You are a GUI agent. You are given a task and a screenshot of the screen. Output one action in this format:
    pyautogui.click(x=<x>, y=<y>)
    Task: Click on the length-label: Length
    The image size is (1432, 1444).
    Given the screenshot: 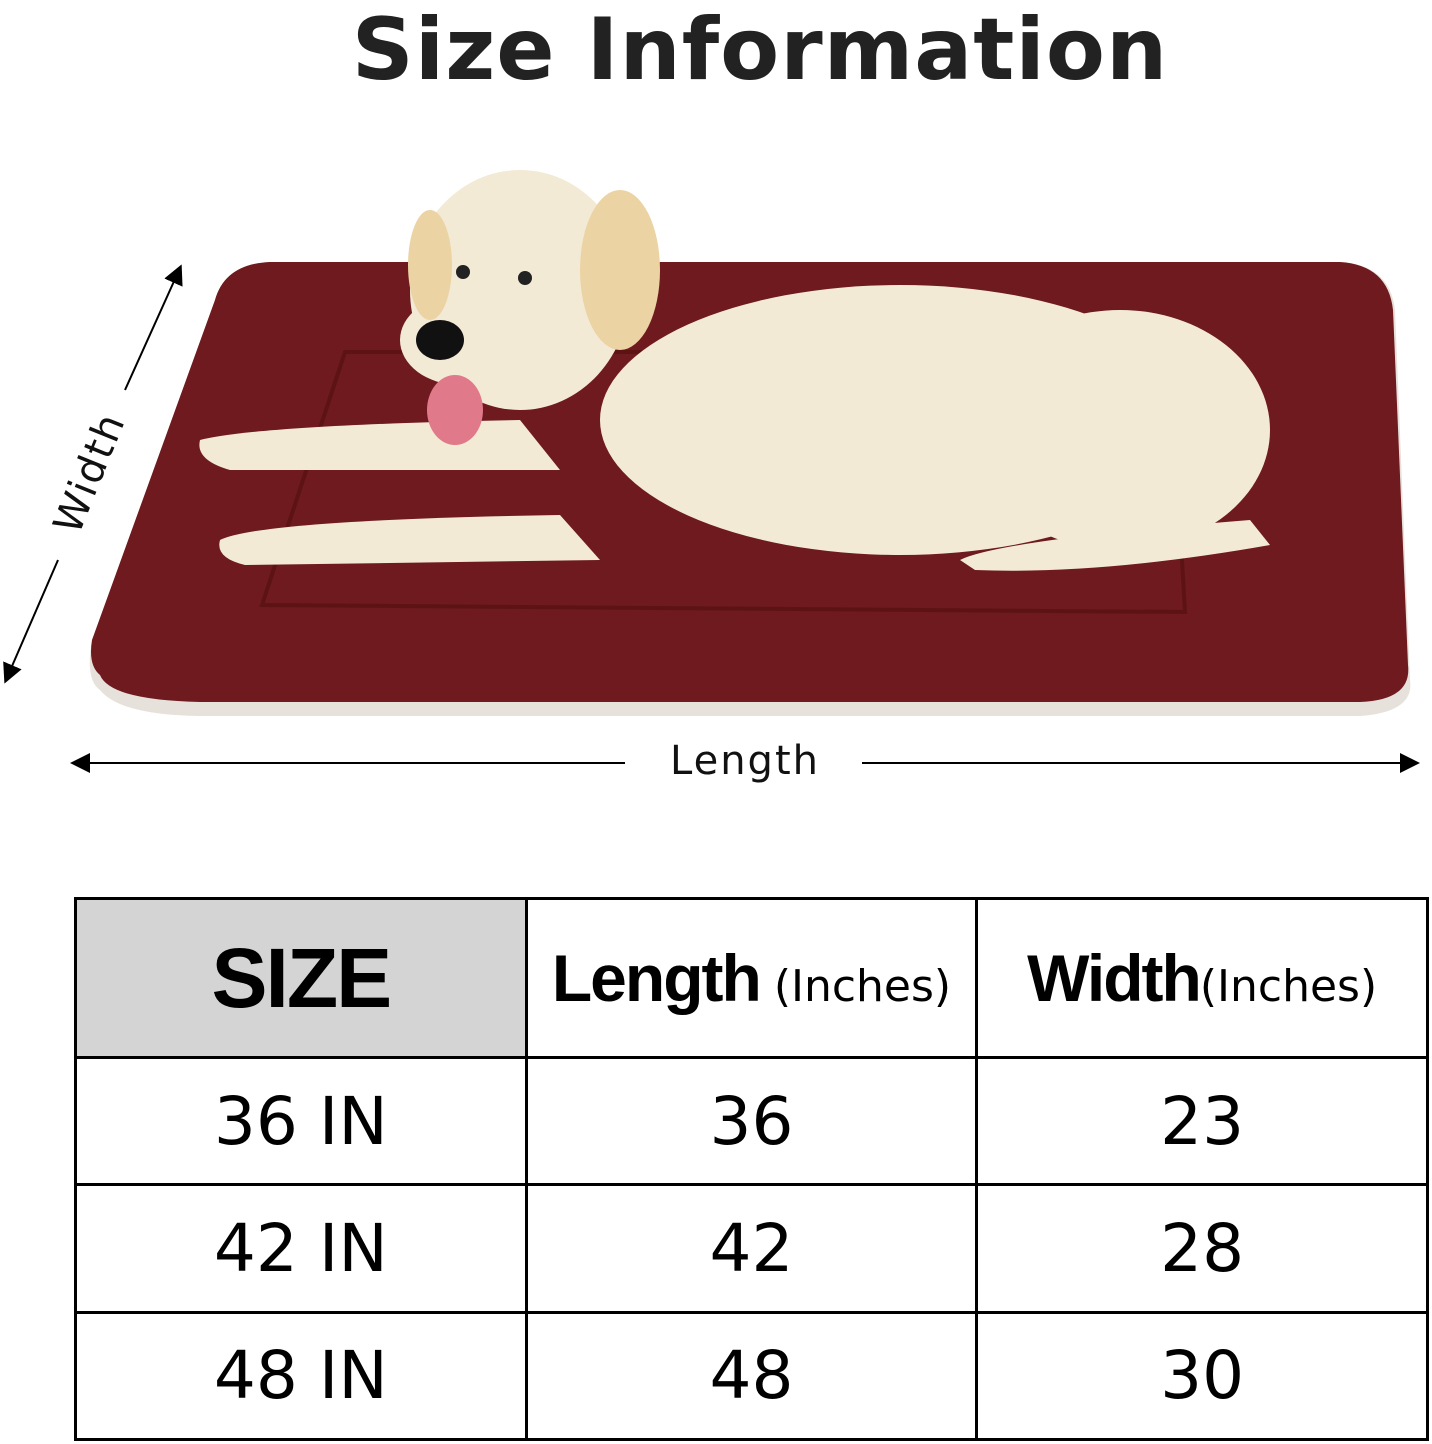 What is the action you would take?
    pyautogui.click(x=745, y=761)
    